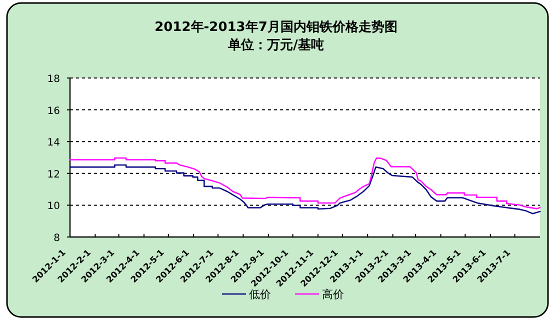  I want to click on legend-label: 低价, so click(260, 294).